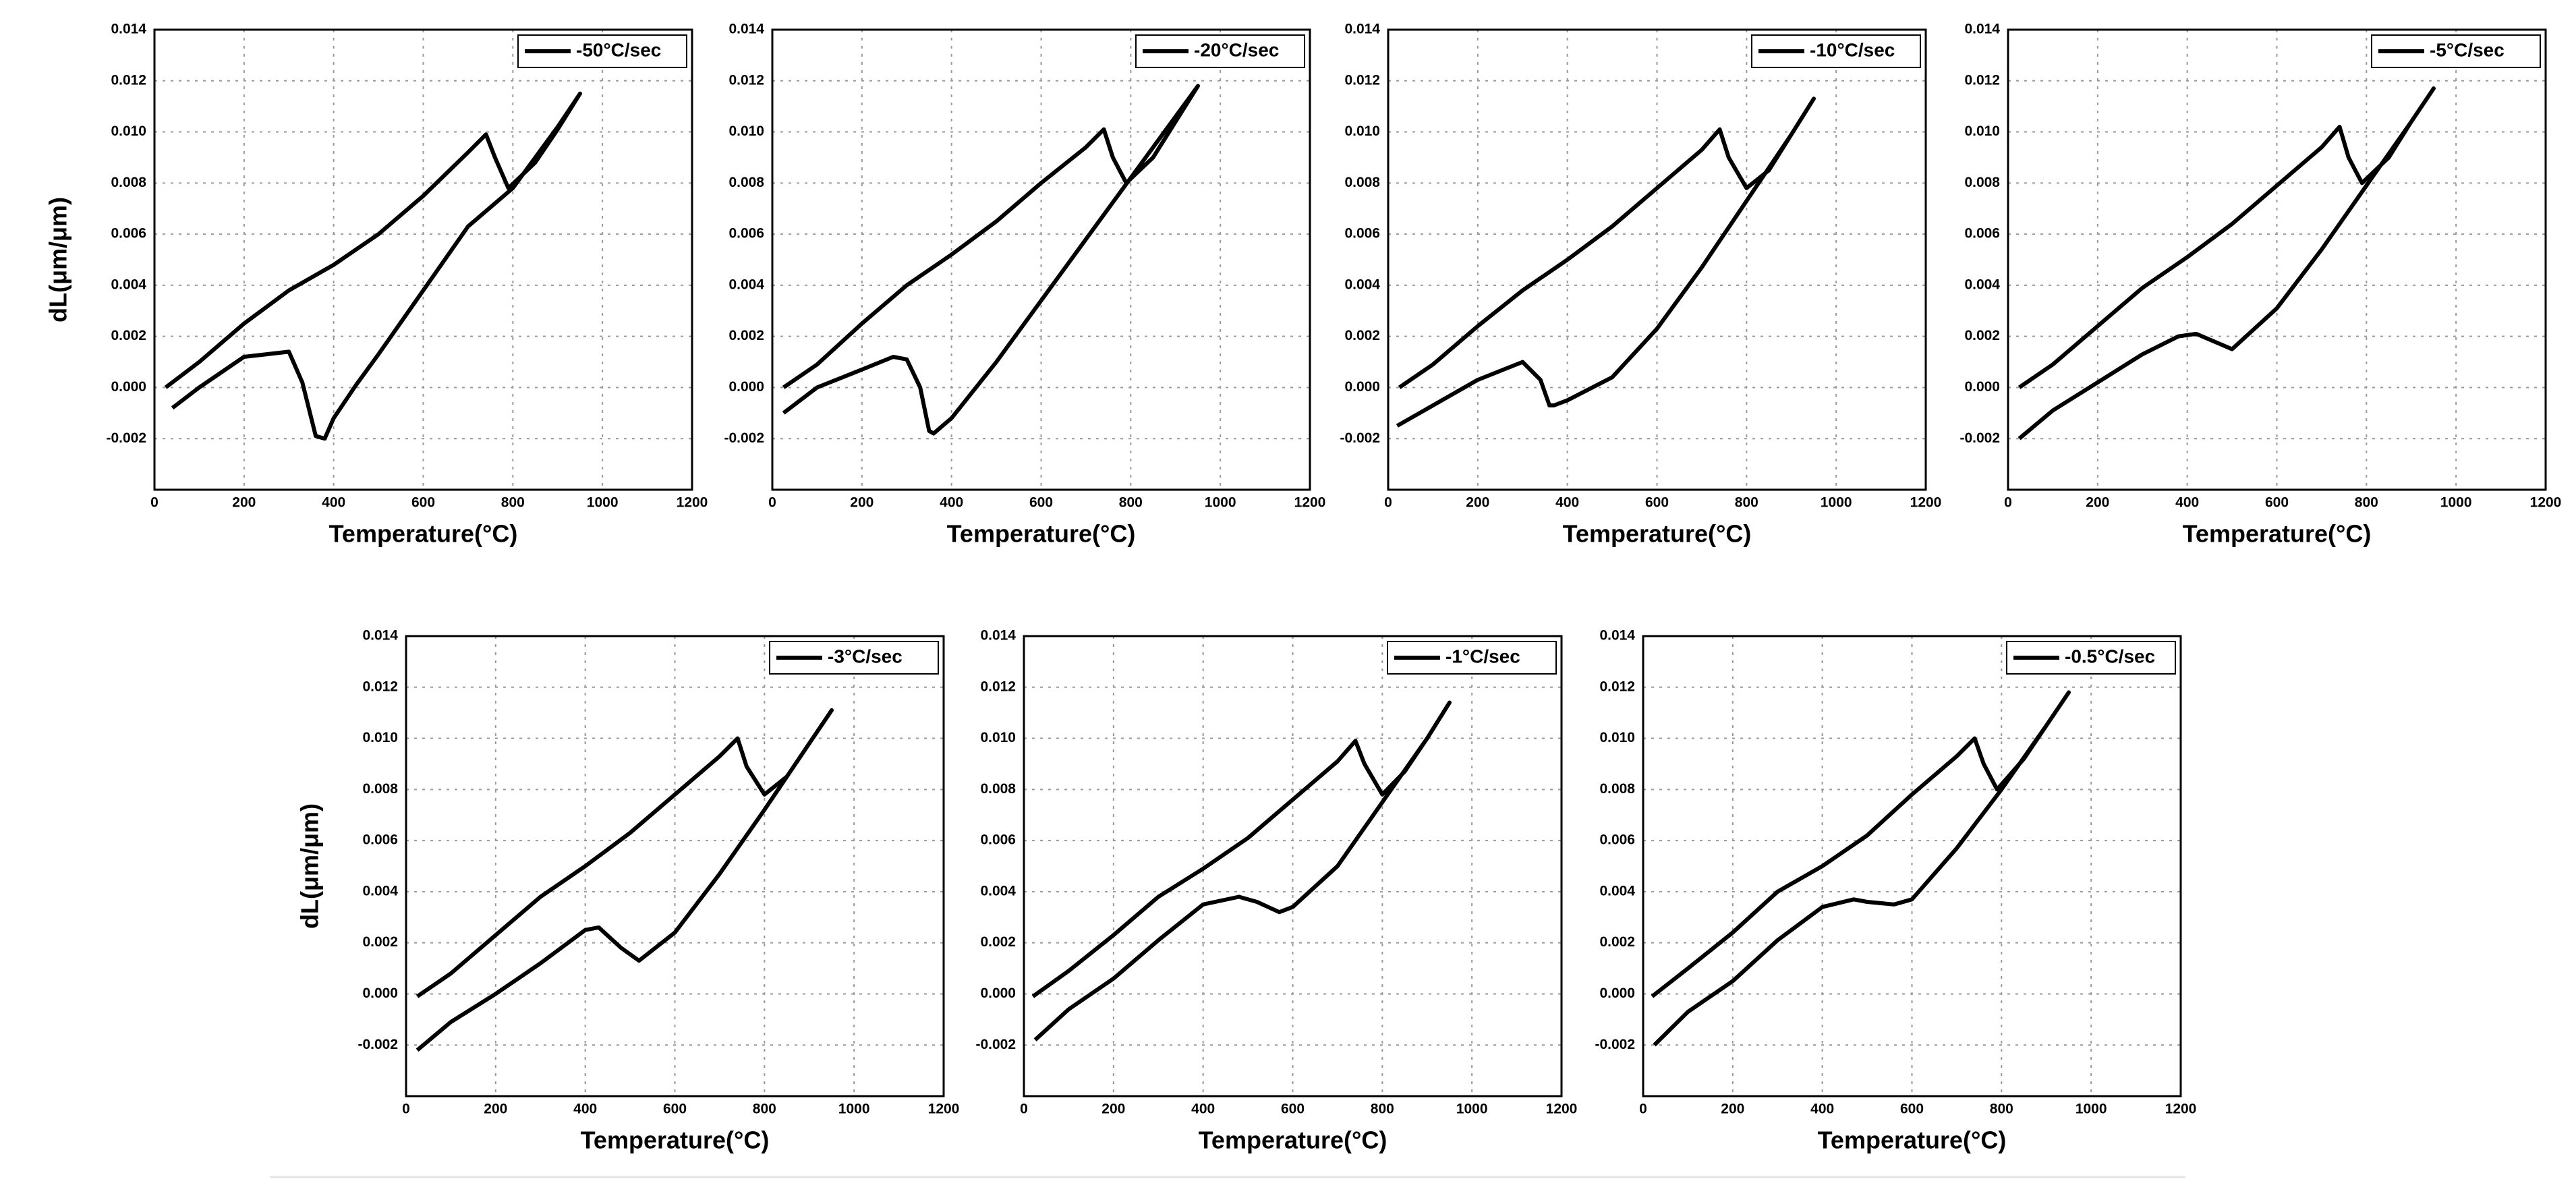 This screenshot has height=1198, width=2576. What do you see at coordinates (2110, 656) in the screenshot?
I see `legend-label: -0.5°C/sec` at bounding box center [2110, 656].